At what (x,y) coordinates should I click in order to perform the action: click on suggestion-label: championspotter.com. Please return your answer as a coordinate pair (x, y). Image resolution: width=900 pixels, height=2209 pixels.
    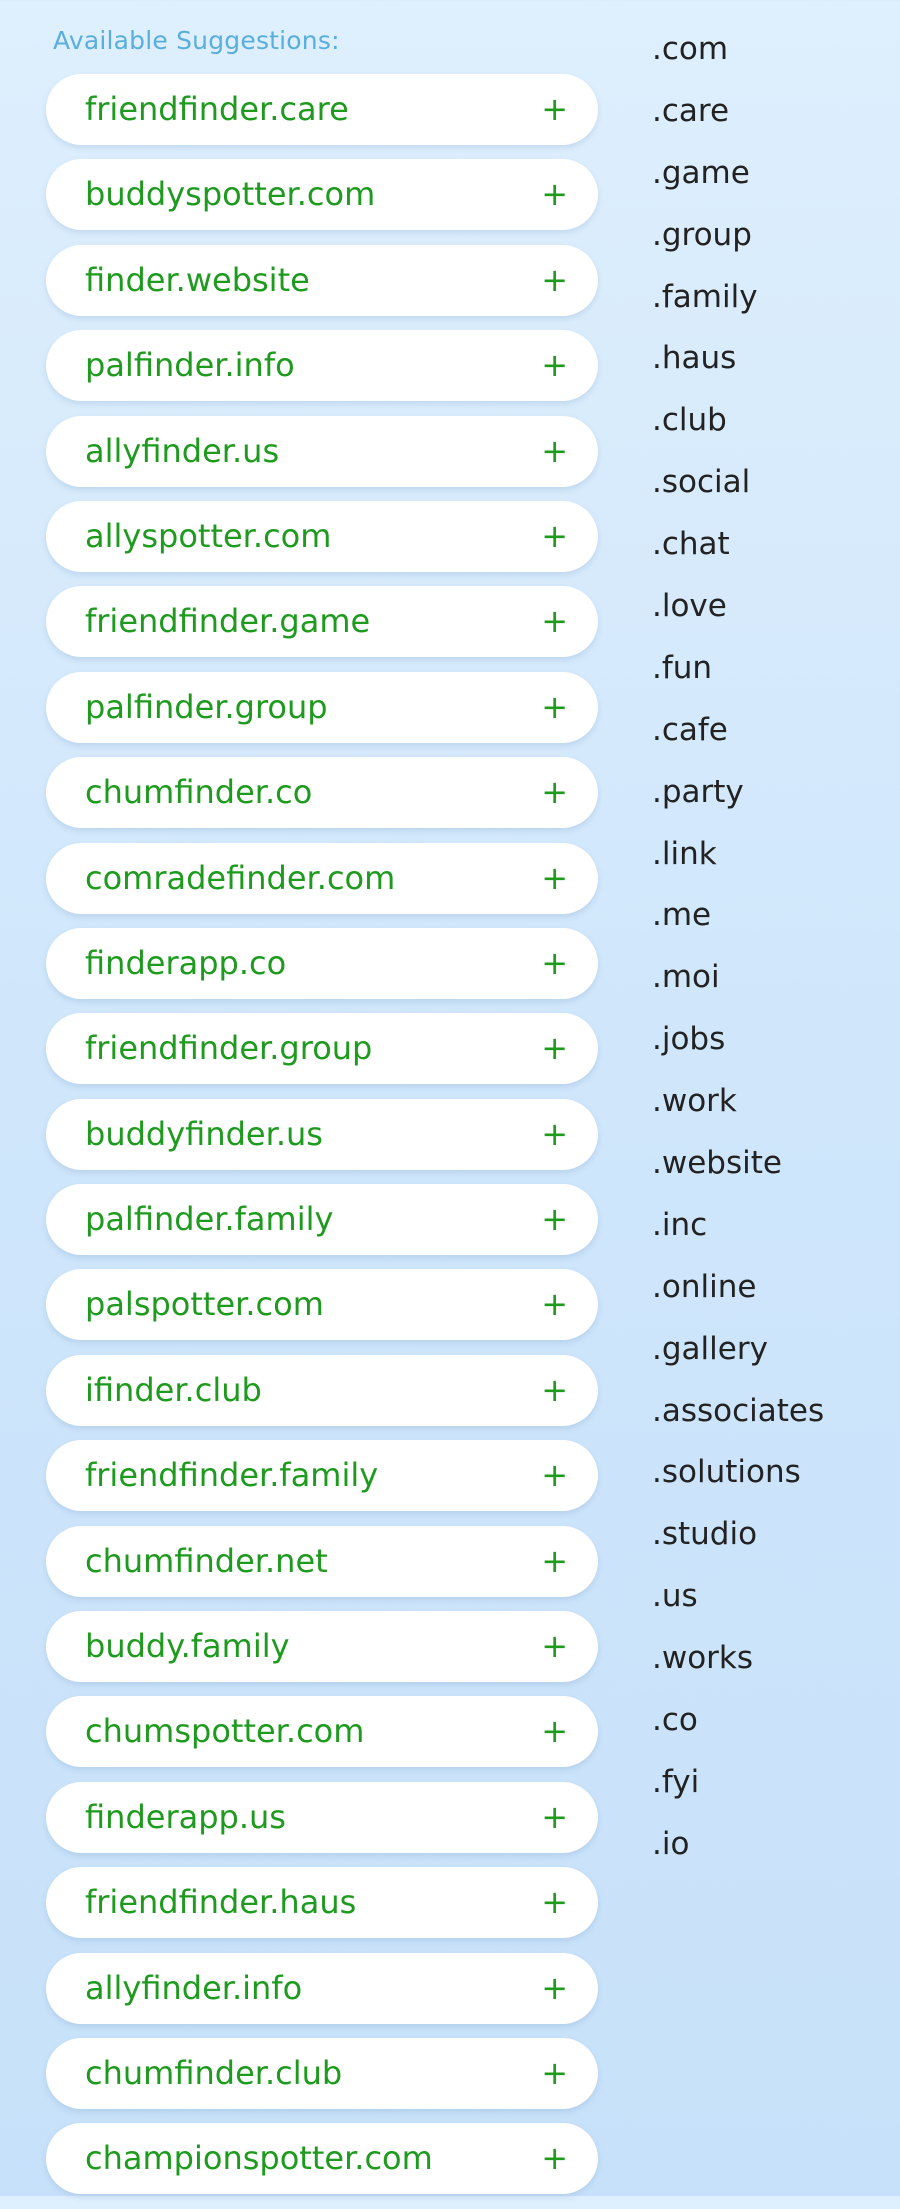
    Looking at the image, I should click on (259, 2158).